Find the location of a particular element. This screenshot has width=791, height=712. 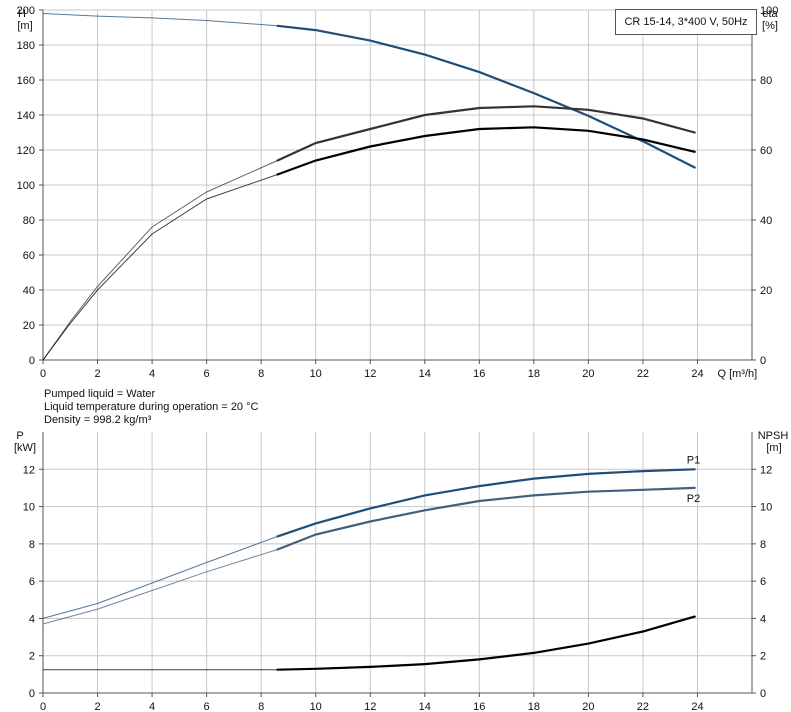

y-tick-label-left: 140 is located at coordinates (26, 116).